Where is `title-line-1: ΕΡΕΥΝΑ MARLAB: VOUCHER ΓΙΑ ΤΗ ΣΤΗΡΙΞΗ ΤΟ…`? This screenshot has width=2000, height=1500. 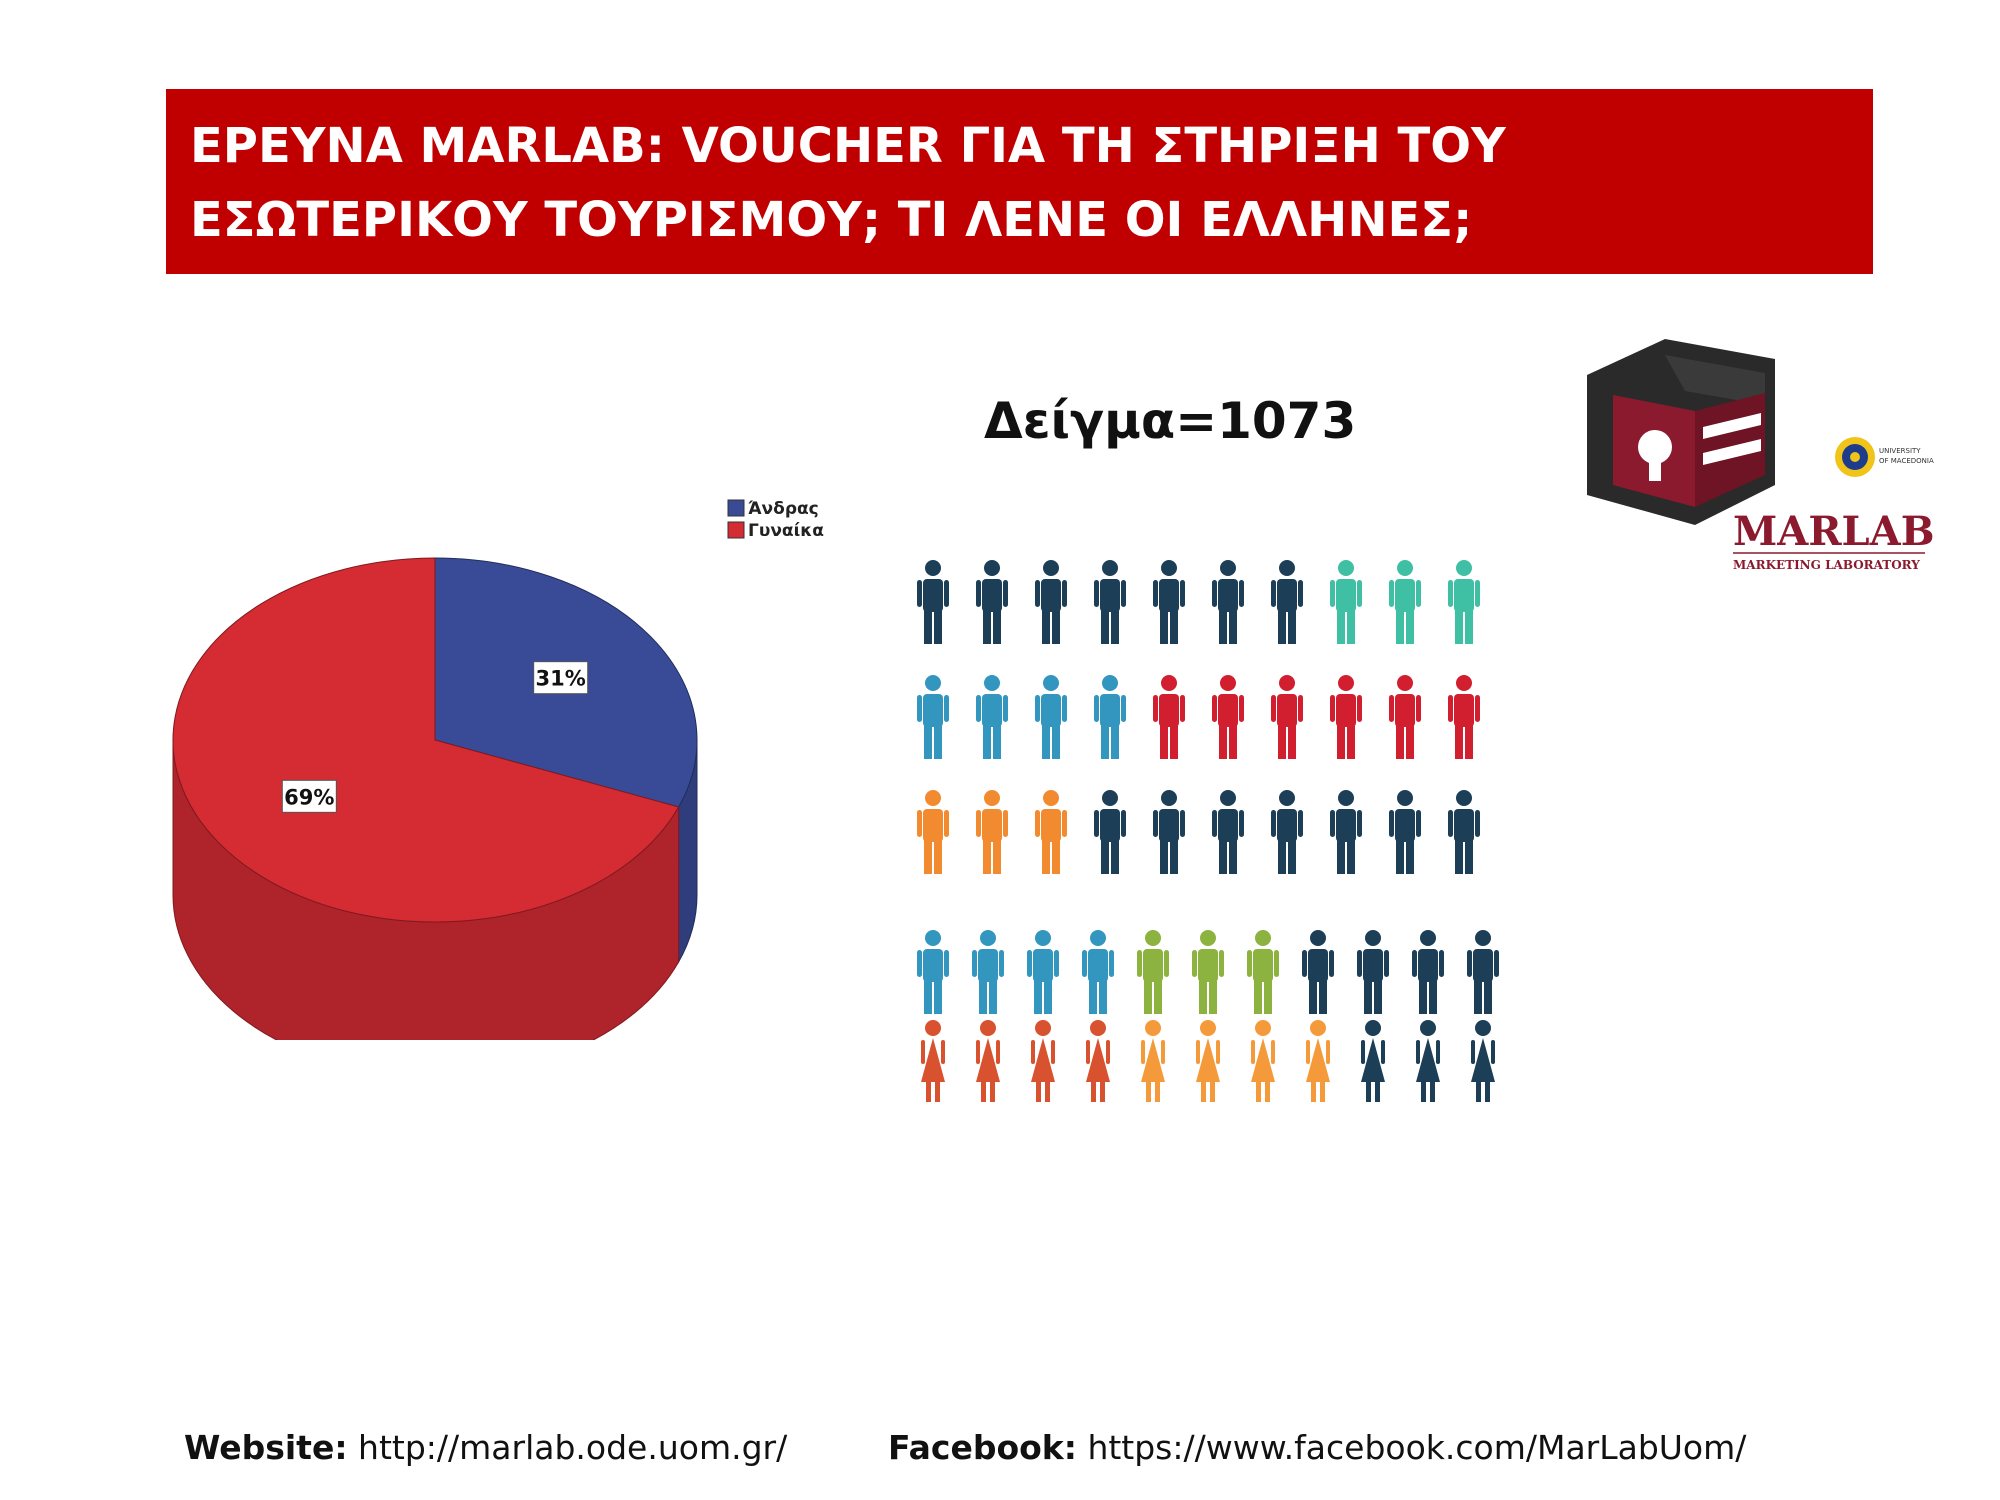 title-line-1: ΕΡΕΥΝΑ MARLAB: VOUCHER ΓΙΑ ΤΗ ΣΤΗΡΙΞΗ ΤΟ… is located at coordinates (848, 146).